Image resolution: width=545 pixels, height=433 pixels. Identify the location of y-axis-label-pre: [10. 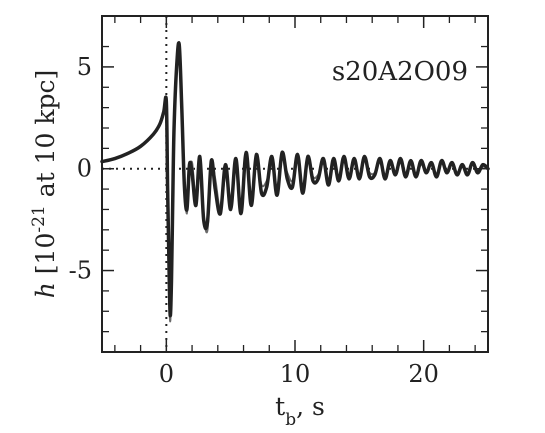
(45, 258).